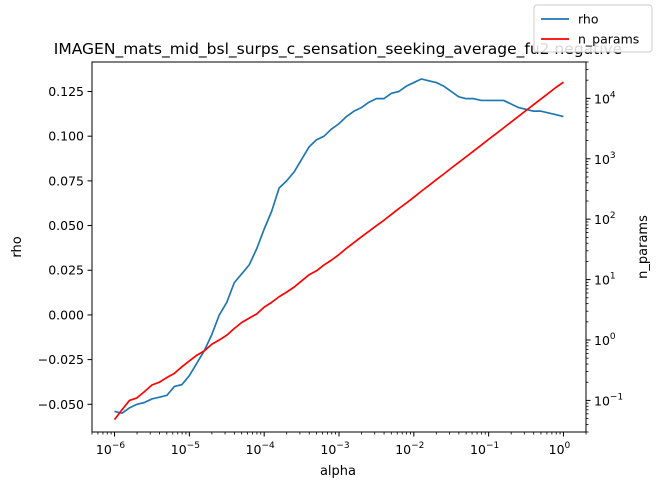 Image resolution: width=658 pixels, height=488 pixels. Describe the element at coordinates (260, 449) in the screenshot. I see `x-tick-label: 10⁻⁴` at that location.